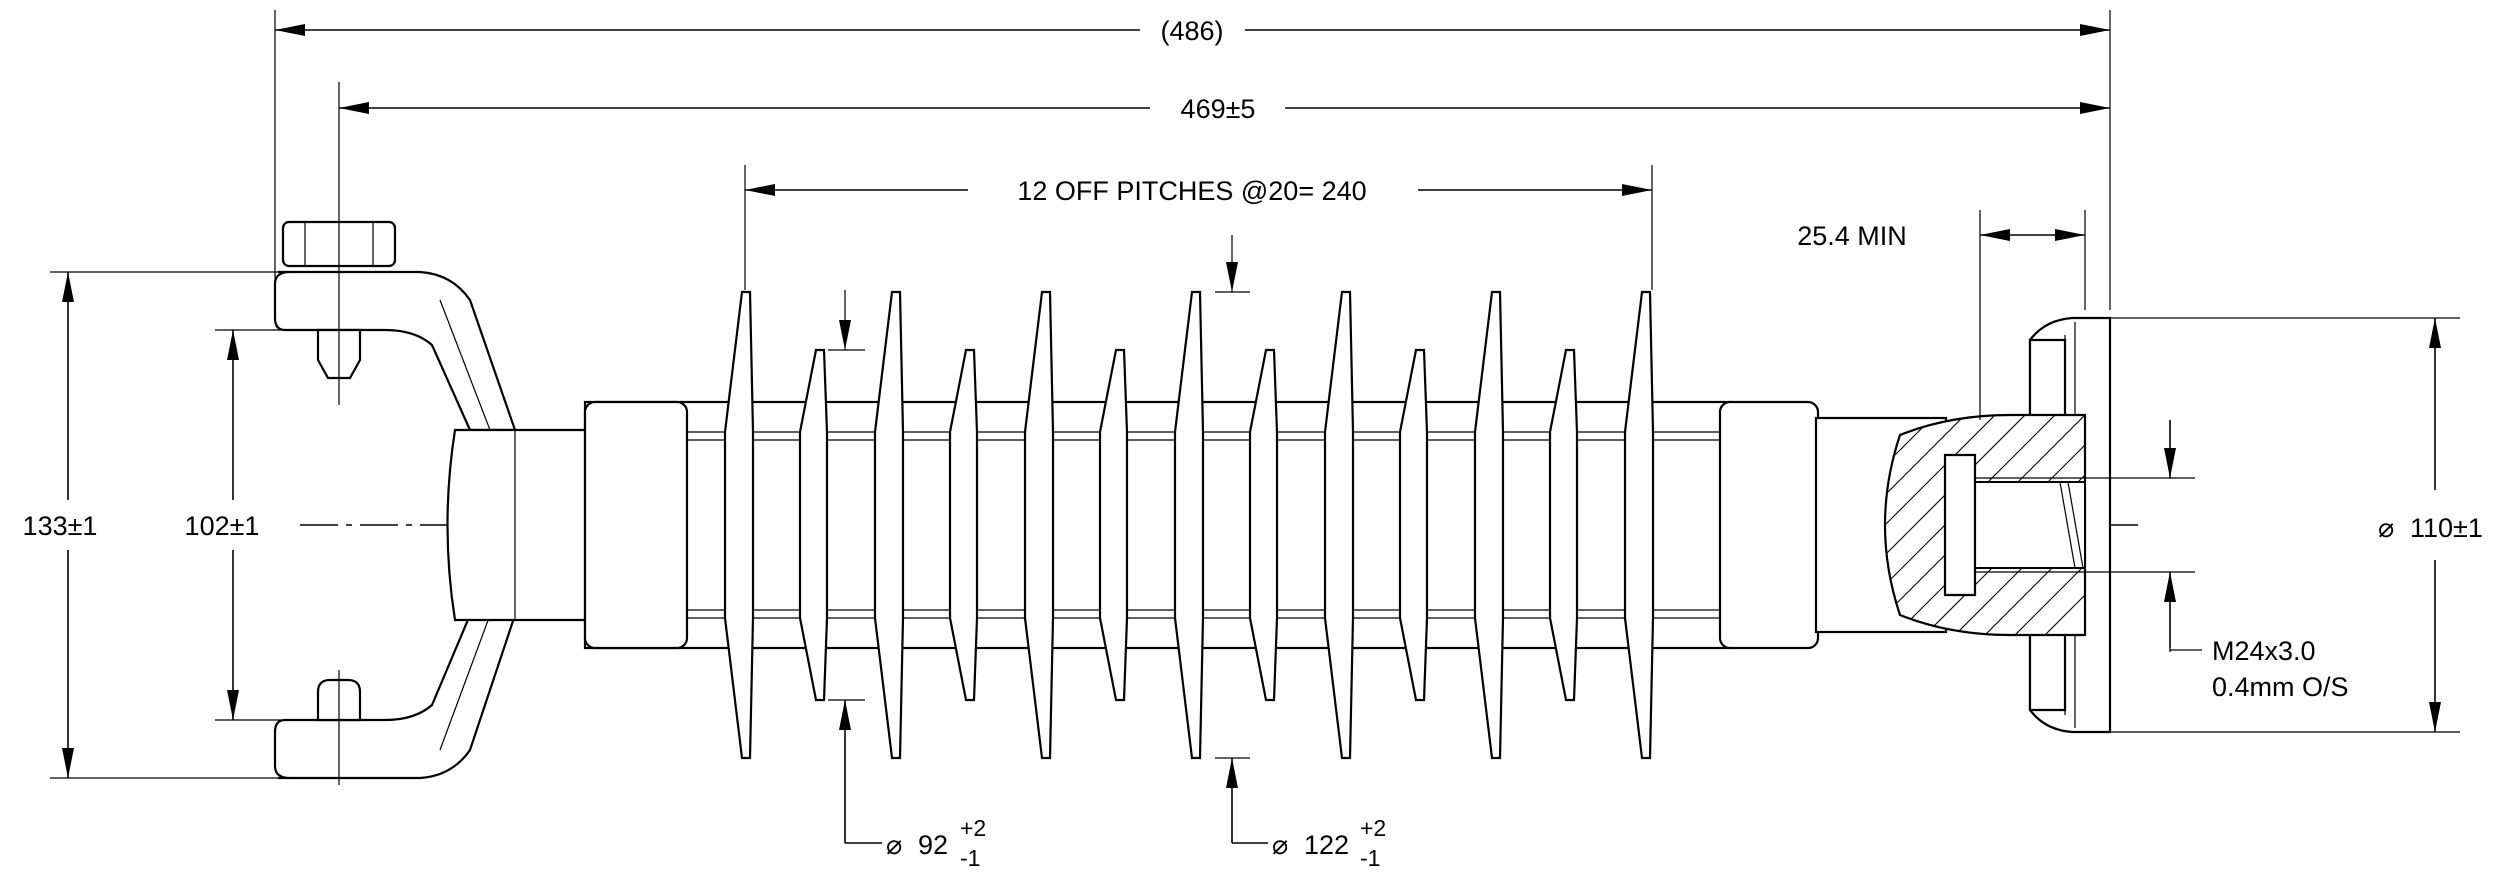  What do you see at coordinates (636, 525) in the screenshot?
I see `left-collar` at bounding box center [636, 525].